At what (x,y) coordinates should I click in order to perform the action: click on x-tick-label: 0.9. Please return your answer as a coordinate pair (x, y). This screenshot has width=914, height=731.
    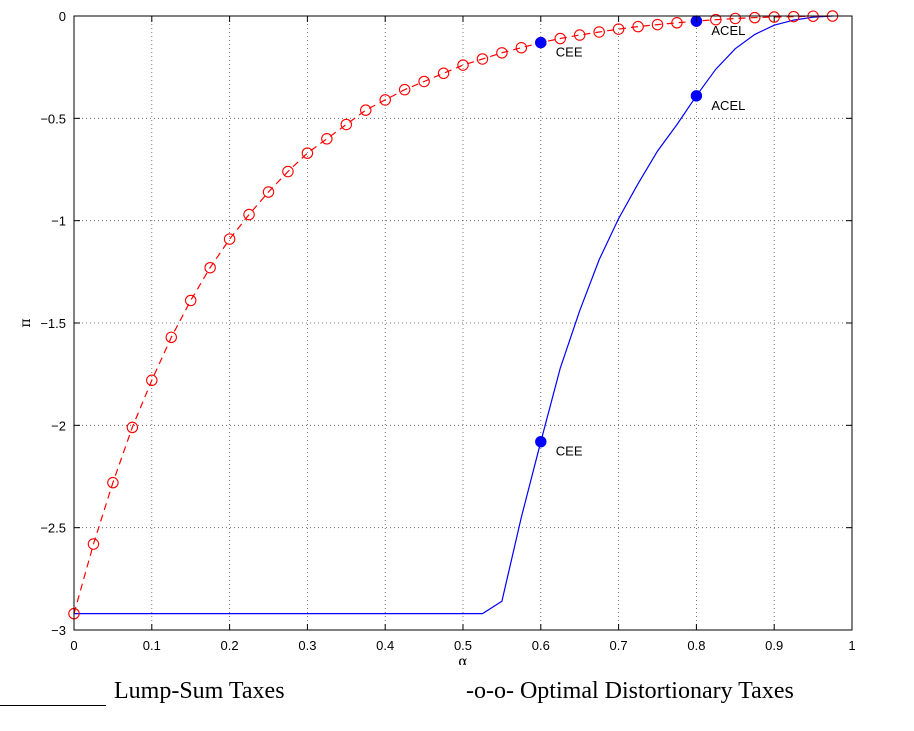
    Looking at the image, I should click on (774, 645).